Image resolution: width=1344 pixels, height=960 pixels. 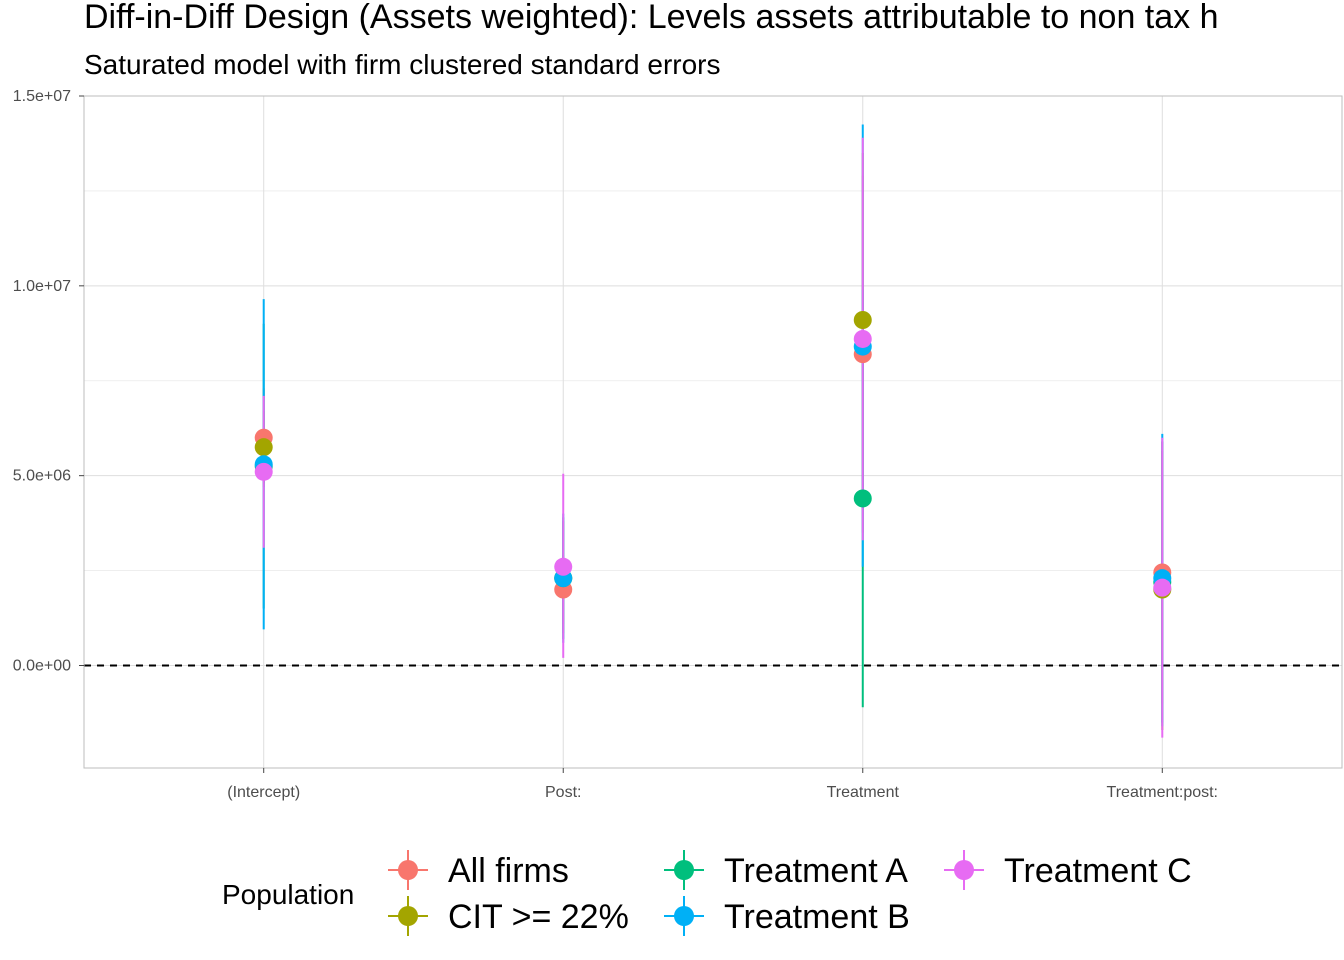 I want to click on y-tick-label: 0.0e+00, so click(x=42, y=665).